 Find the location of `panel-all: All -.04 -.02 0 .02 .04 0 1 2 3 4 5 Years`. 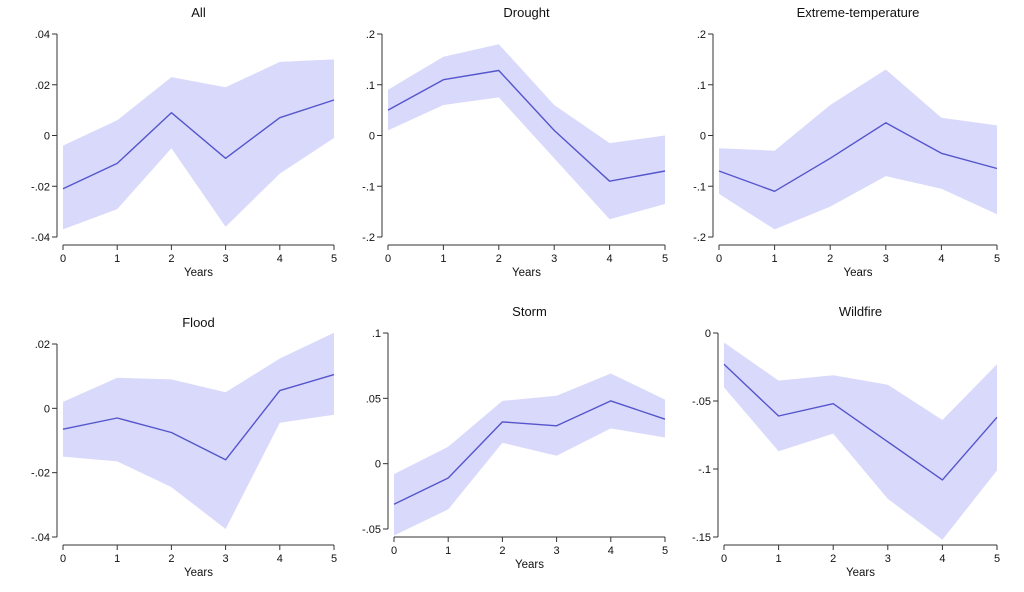

panel-all: All -.04 -.02 0 .02 .04 0 1 2 3 4 5 Years is located at coordinates (184, 142).